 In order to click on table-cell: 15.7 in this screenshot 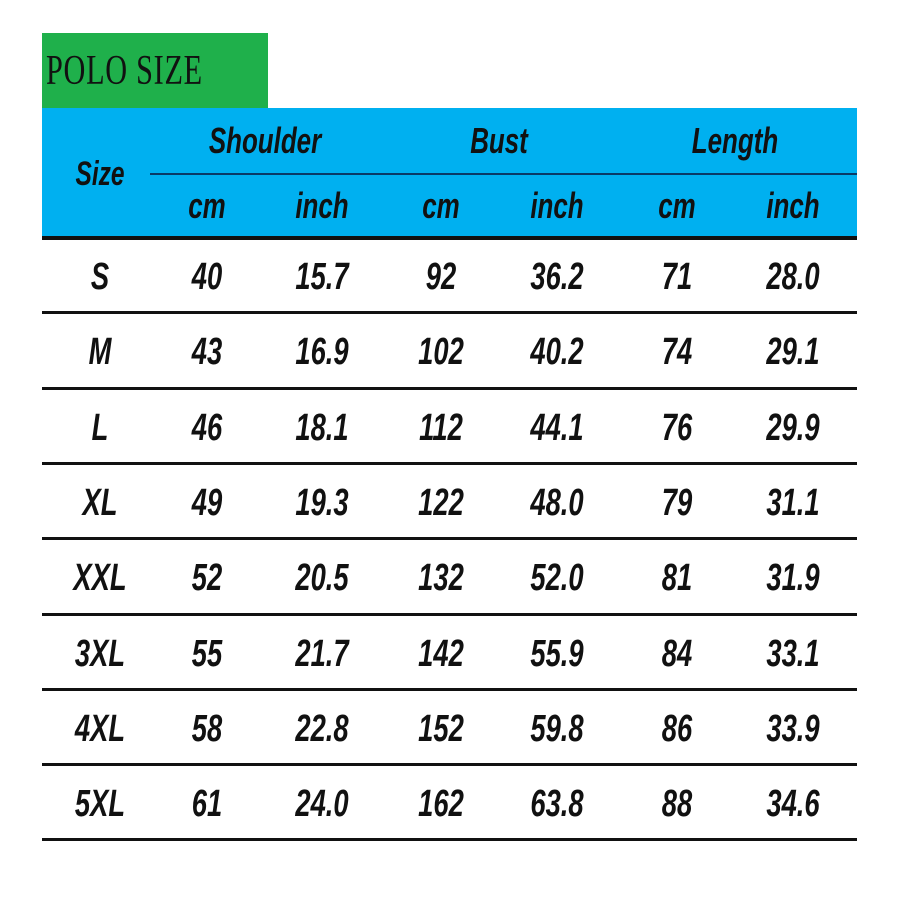, I will do `click(322, 277)`.